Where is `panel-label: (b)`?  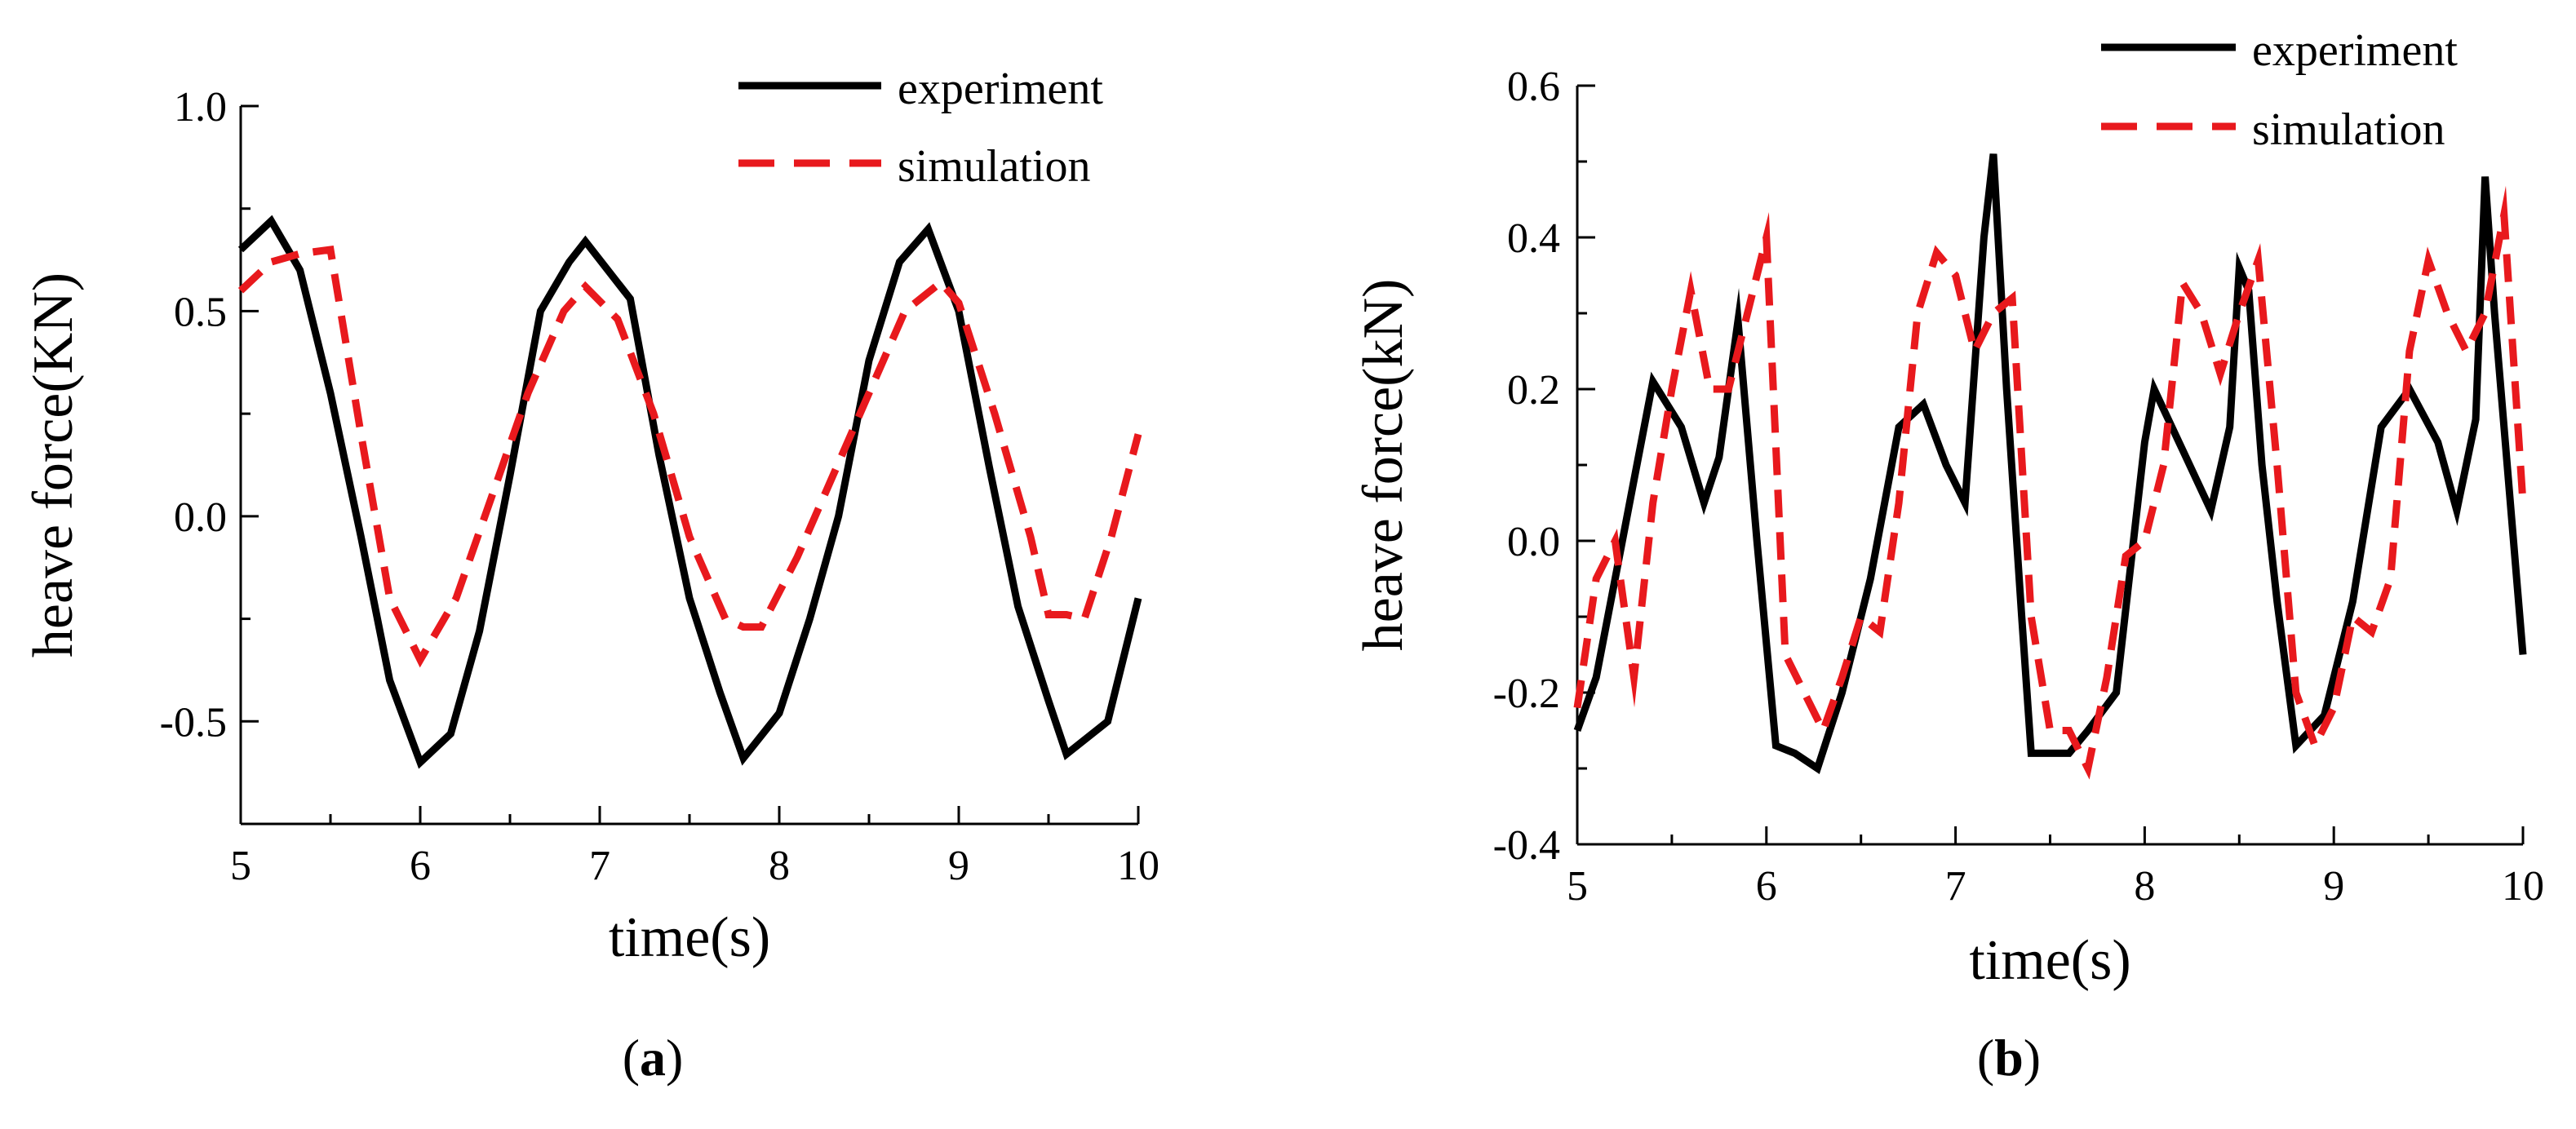 panel-label: (b) is located at coordinates (2009, 1058).